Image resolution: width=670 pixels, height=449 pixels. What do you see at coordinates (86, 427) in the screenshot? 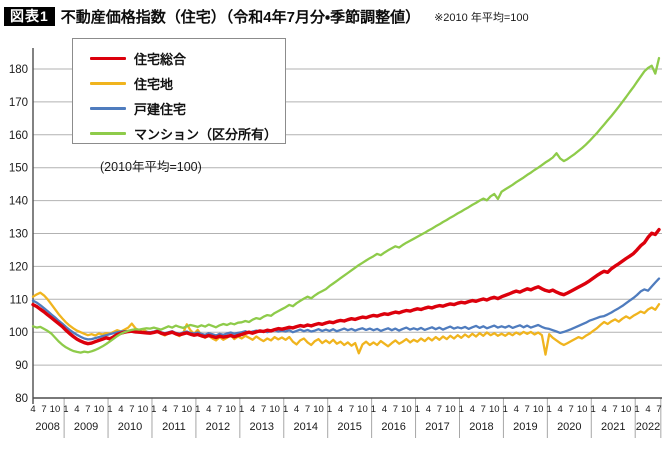
I see `svg-text: 2009` at bounding box center [86, 427].